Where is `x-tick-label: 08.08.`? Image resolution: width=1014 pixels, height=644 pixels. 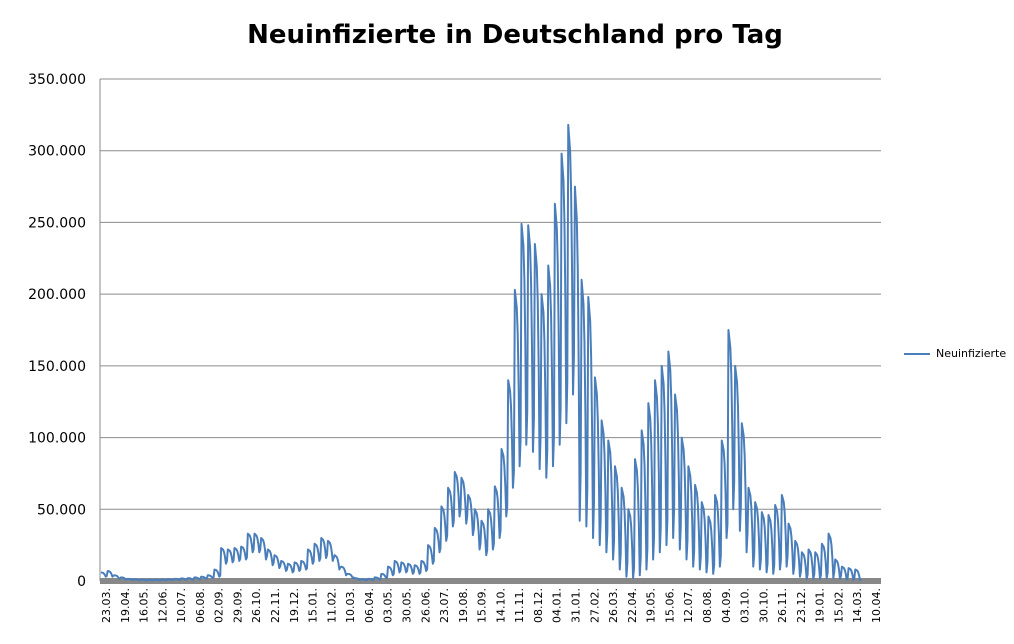
x-tick-label: 08.08. is located at coordinates (707, 605).